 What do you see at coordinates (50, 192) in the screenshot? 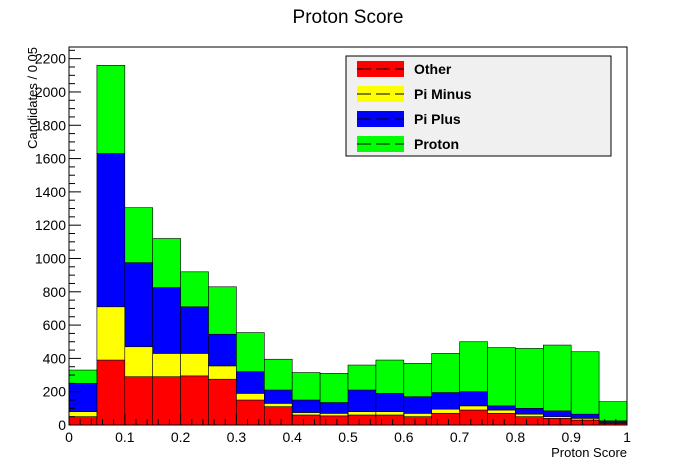
I see `y-tick-label: 1400` at bounding box center [50, 192].